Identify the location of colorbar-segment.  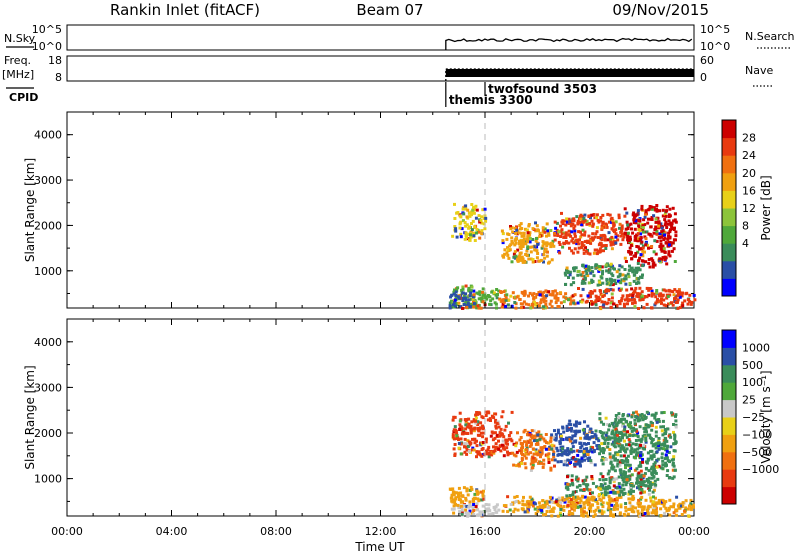
(729, 495).